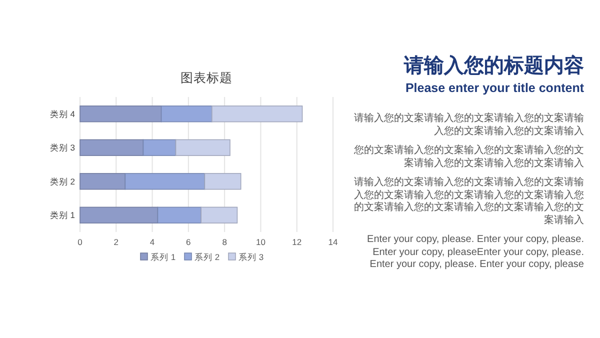  I want to click on text: Enter your copy, please. Enter your copy, please. Enter your copy, pleaseEnter your copy, please. Enter your copy, please. Enter your copy, please, so click(475, 253).